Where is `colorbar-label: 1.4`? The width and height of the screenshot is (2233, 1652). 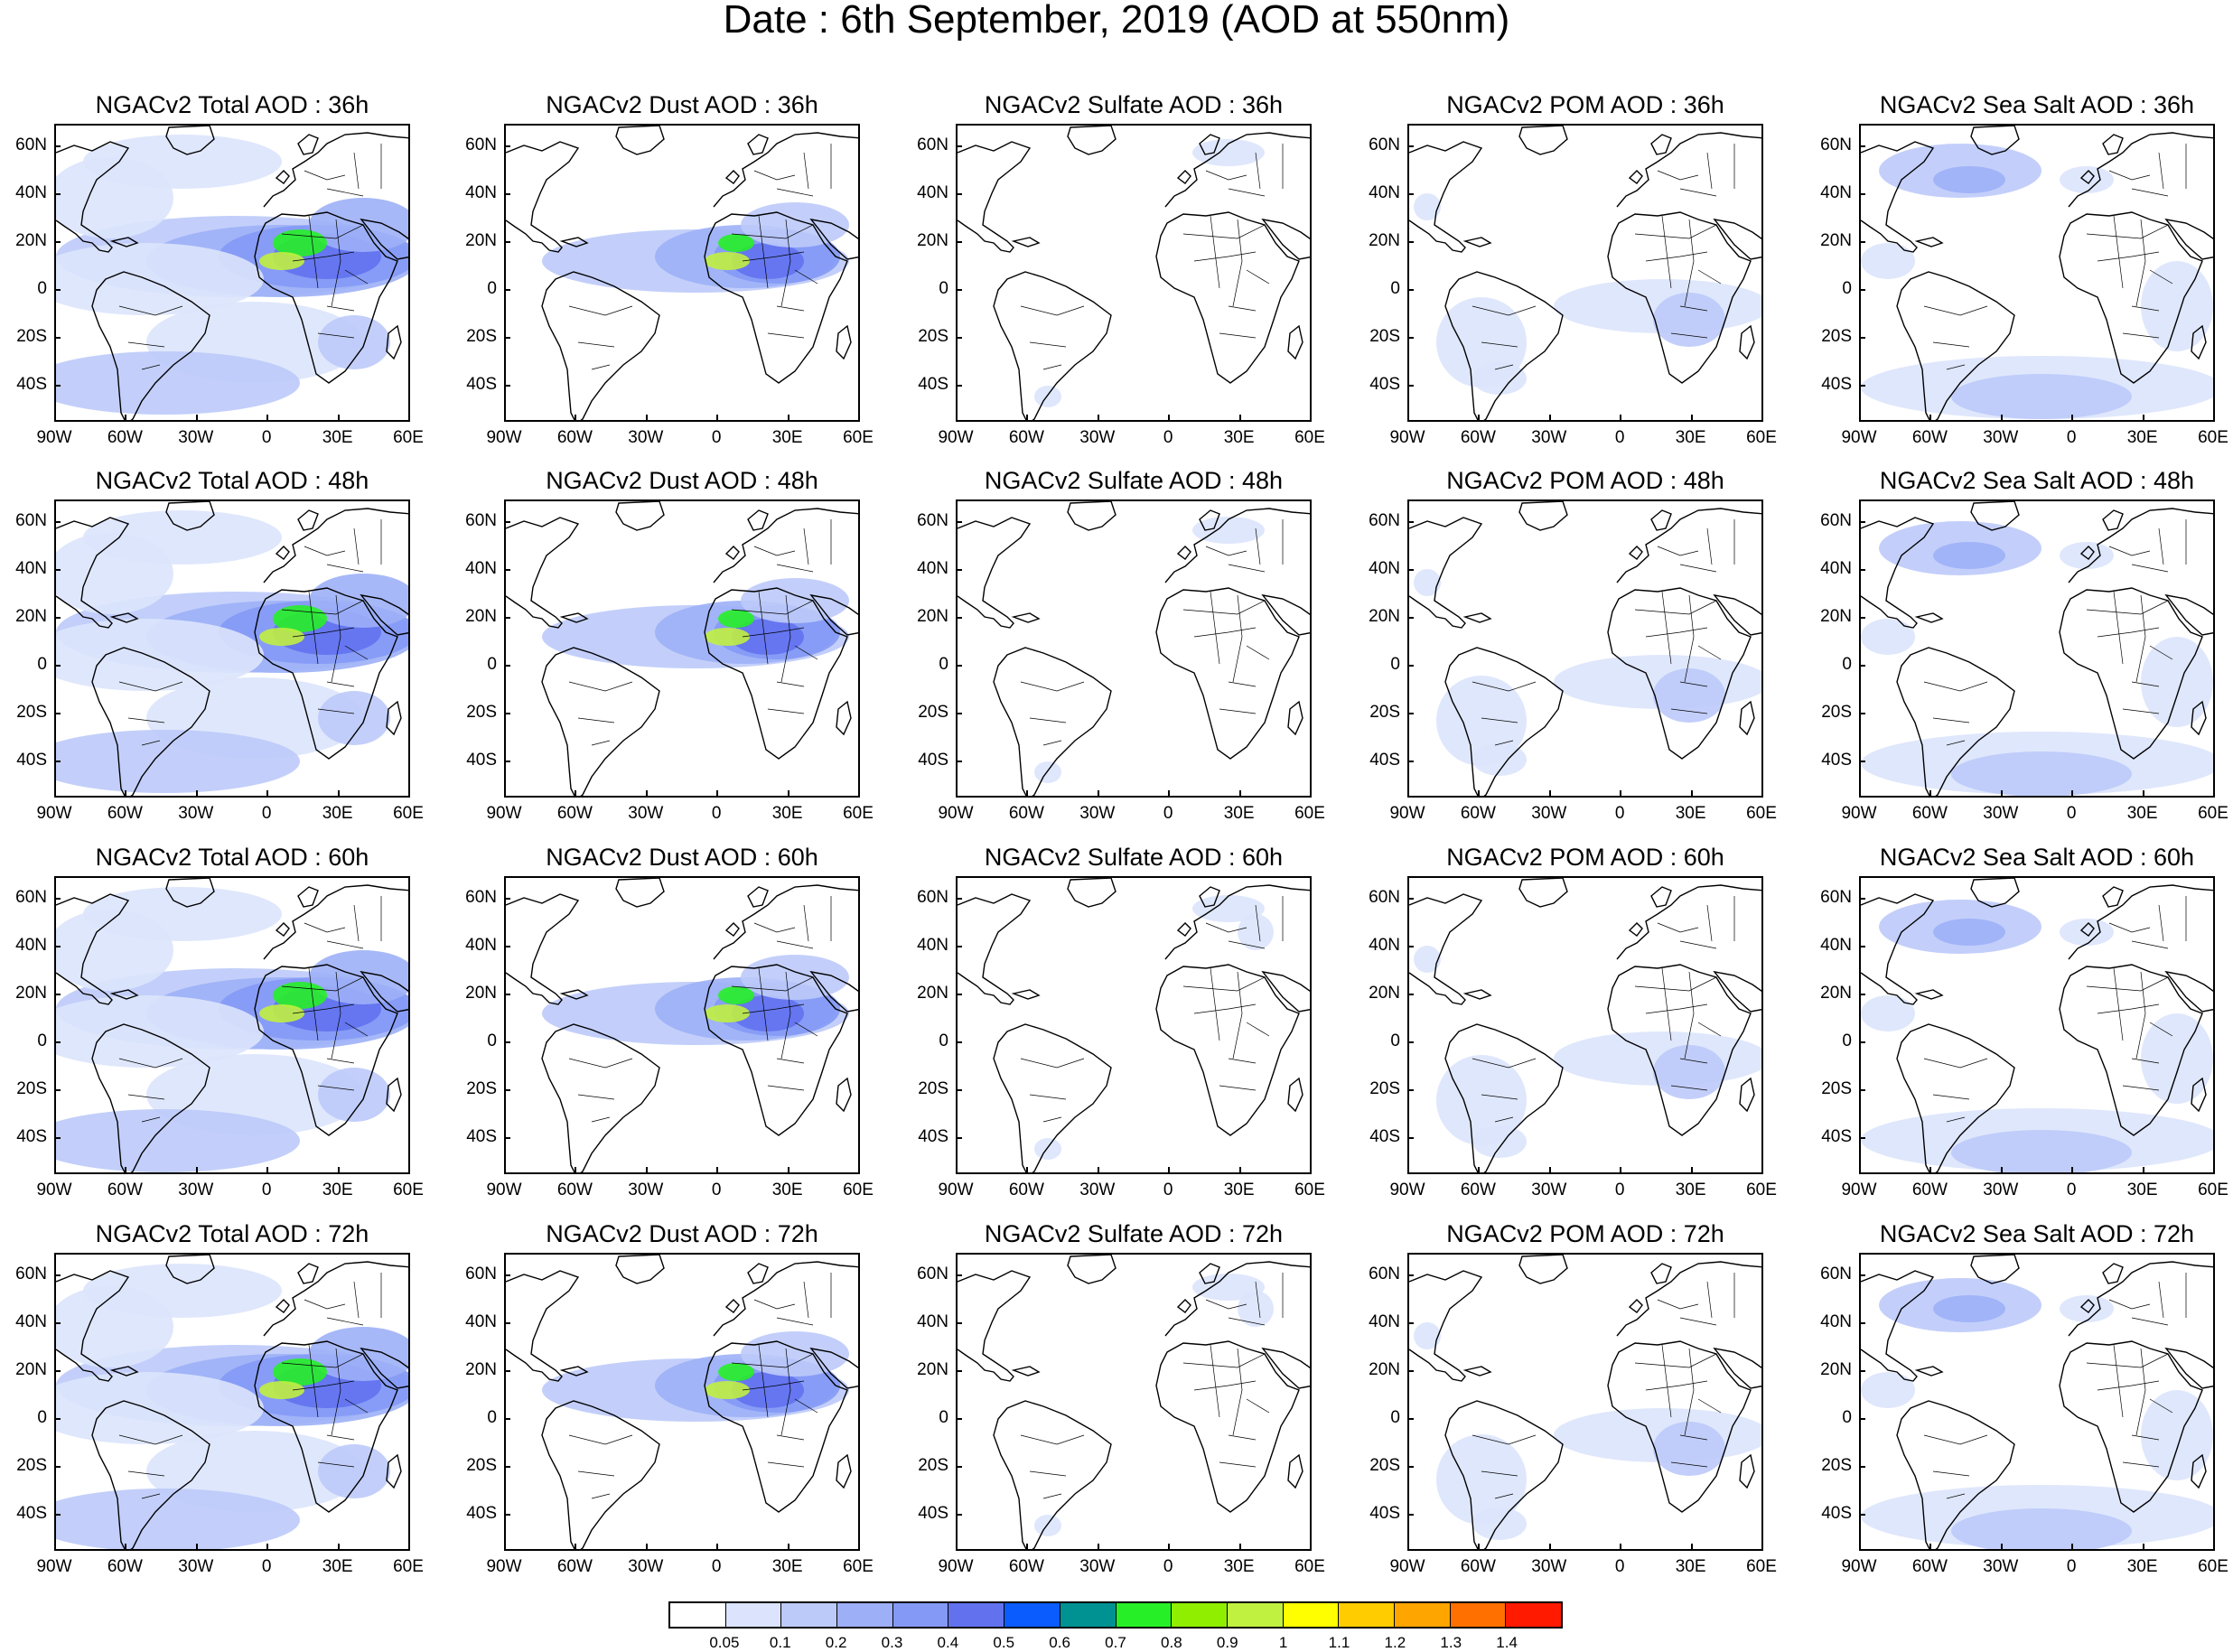
colorbar-label: 1.4 is located at coordinates (1507, 1642).